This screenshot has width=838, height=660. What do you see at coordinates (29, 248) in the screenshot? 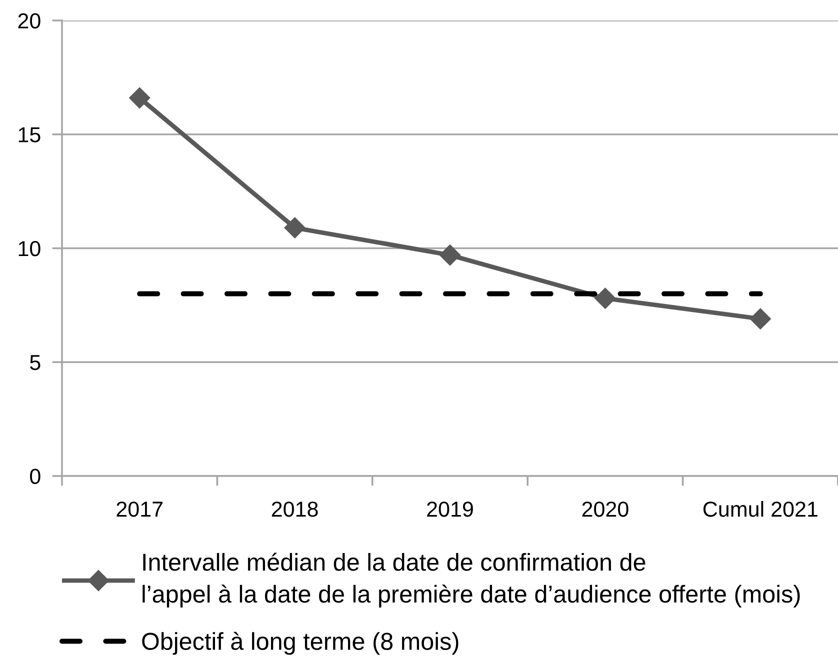
I see `y-tick-label: 10` at bounding box center [29, 248].